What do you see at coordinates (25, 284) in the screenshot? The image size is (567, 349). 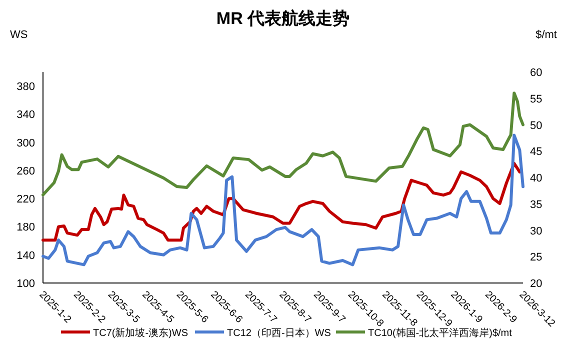 I see `y-tick-label: 100` at bounding box center [25, 284].